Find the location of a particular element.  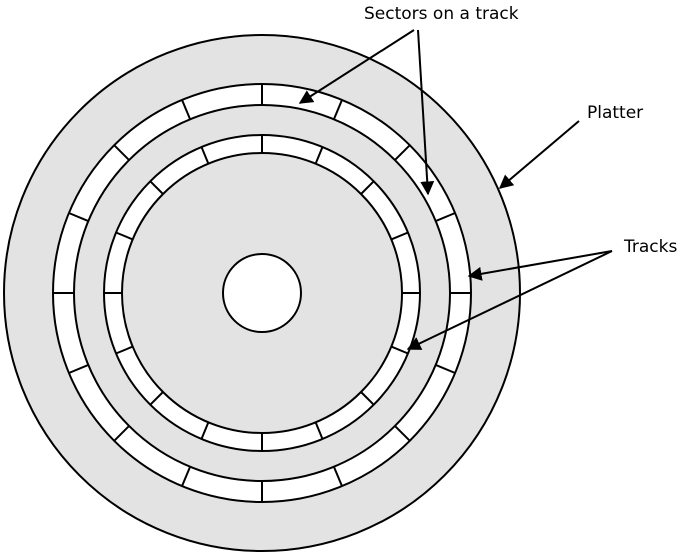

tracks-label: Tracks is located at coordinates (650, 247).